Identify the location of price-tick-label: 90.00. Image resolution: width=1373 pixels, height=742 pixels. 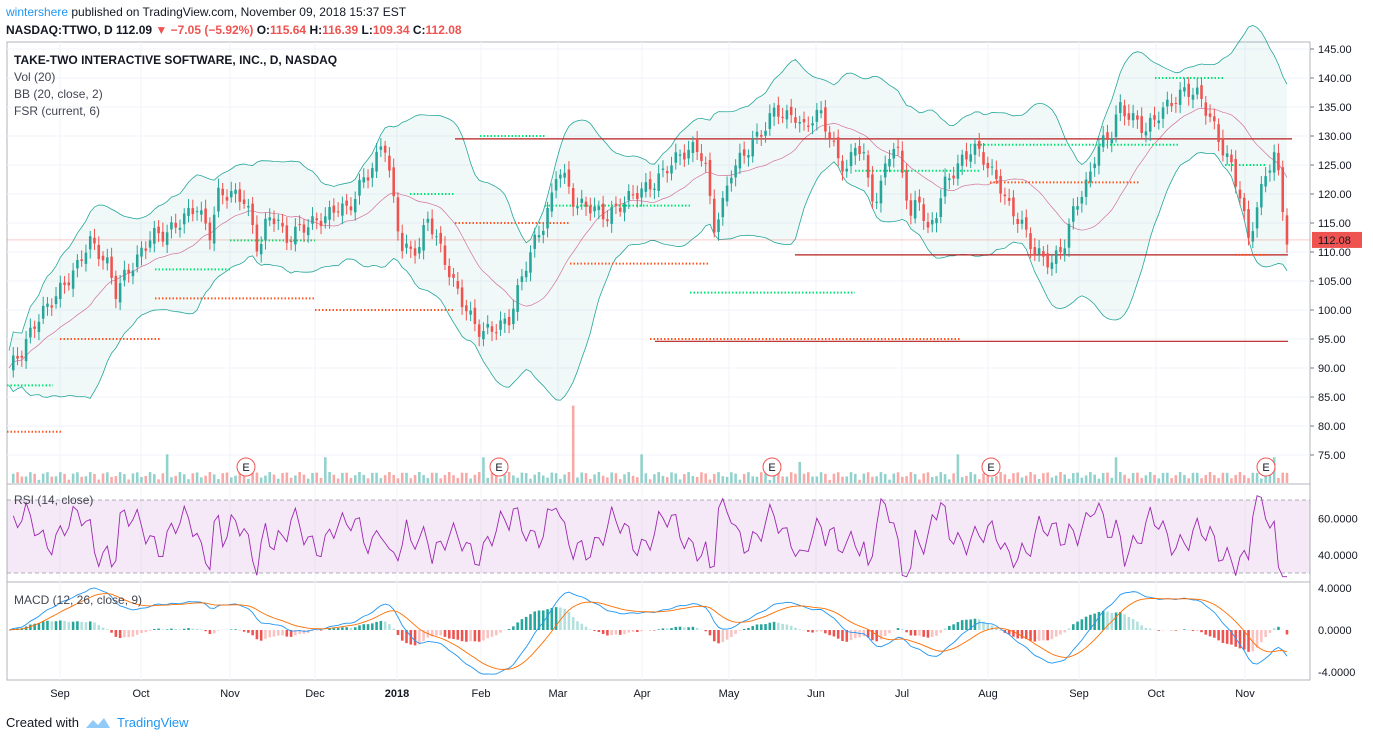
(1332, 369).